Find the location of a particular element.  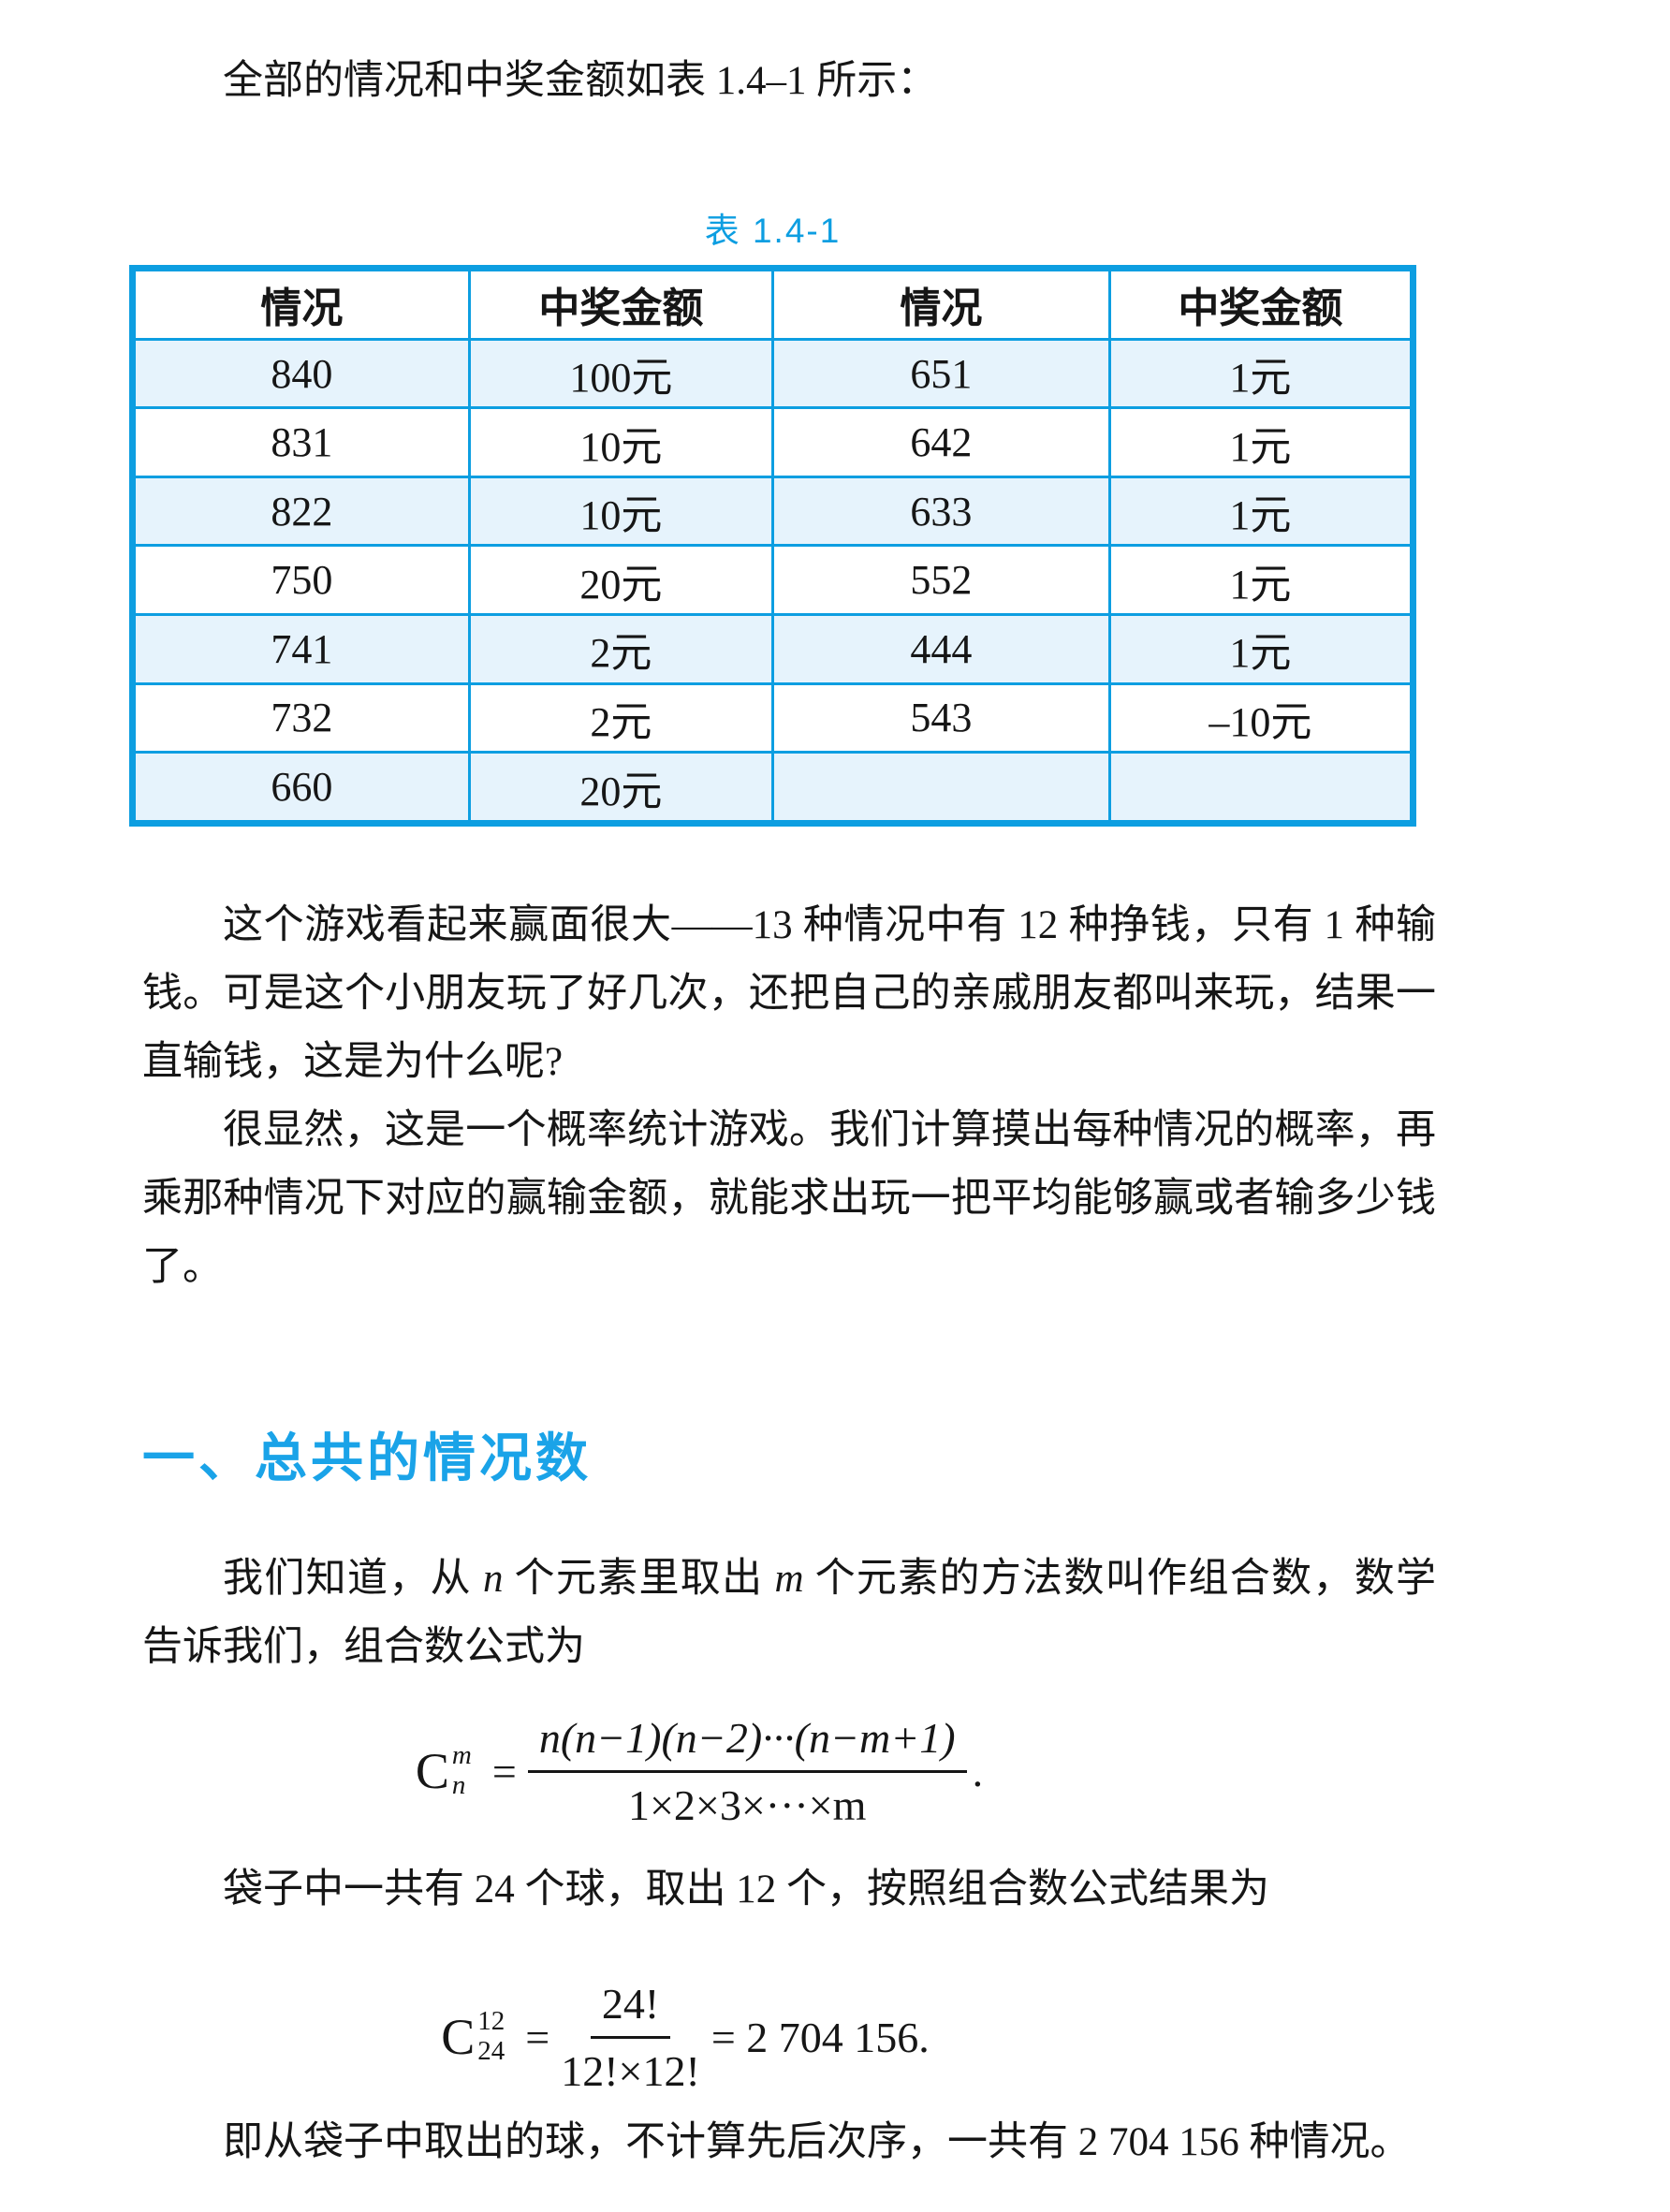

combination-formula-numeric: C 12 24 = 24! 12!×12! = 2 704 156. is located at coordinates (685, 2036).